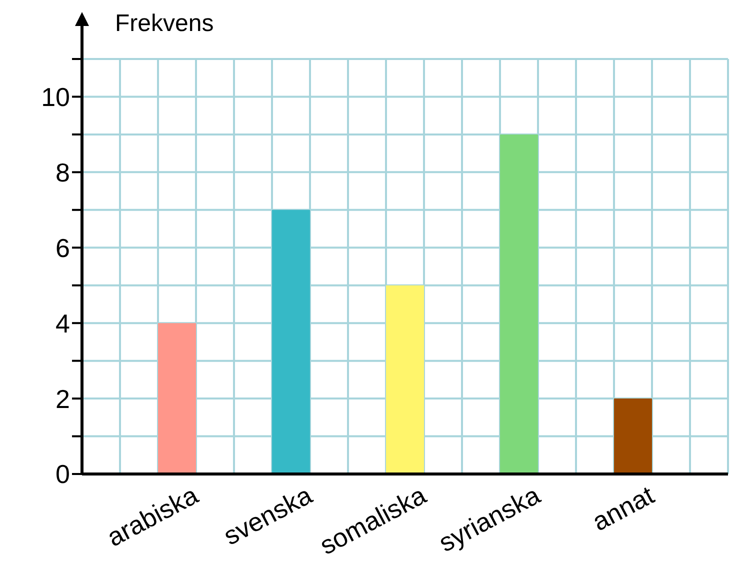 The height and width of the screenshot is (572, 755). Describe the element at coordinates (63, 399) in the screenshot. I see `y-tick-label: 2` at that location.